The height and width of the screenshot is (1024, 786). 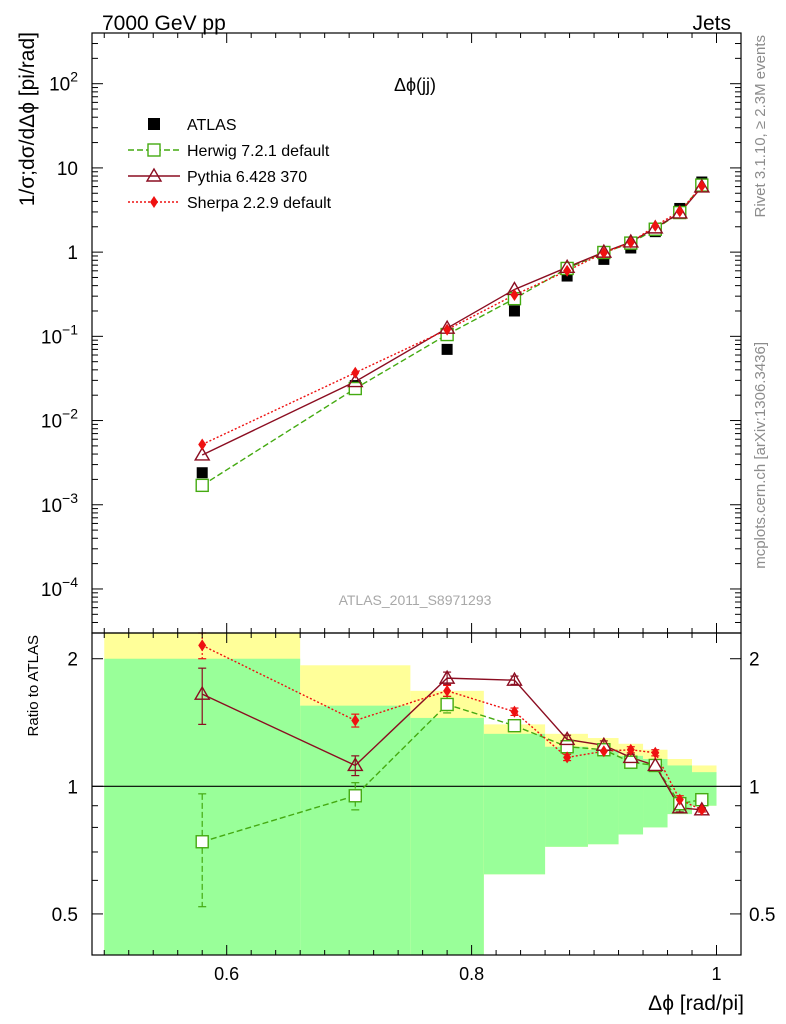 What do you see at coordinates (72, 787) in the screenshot?
I see `ratio-y-tick-label: 1` at bounding box center [72, 787].